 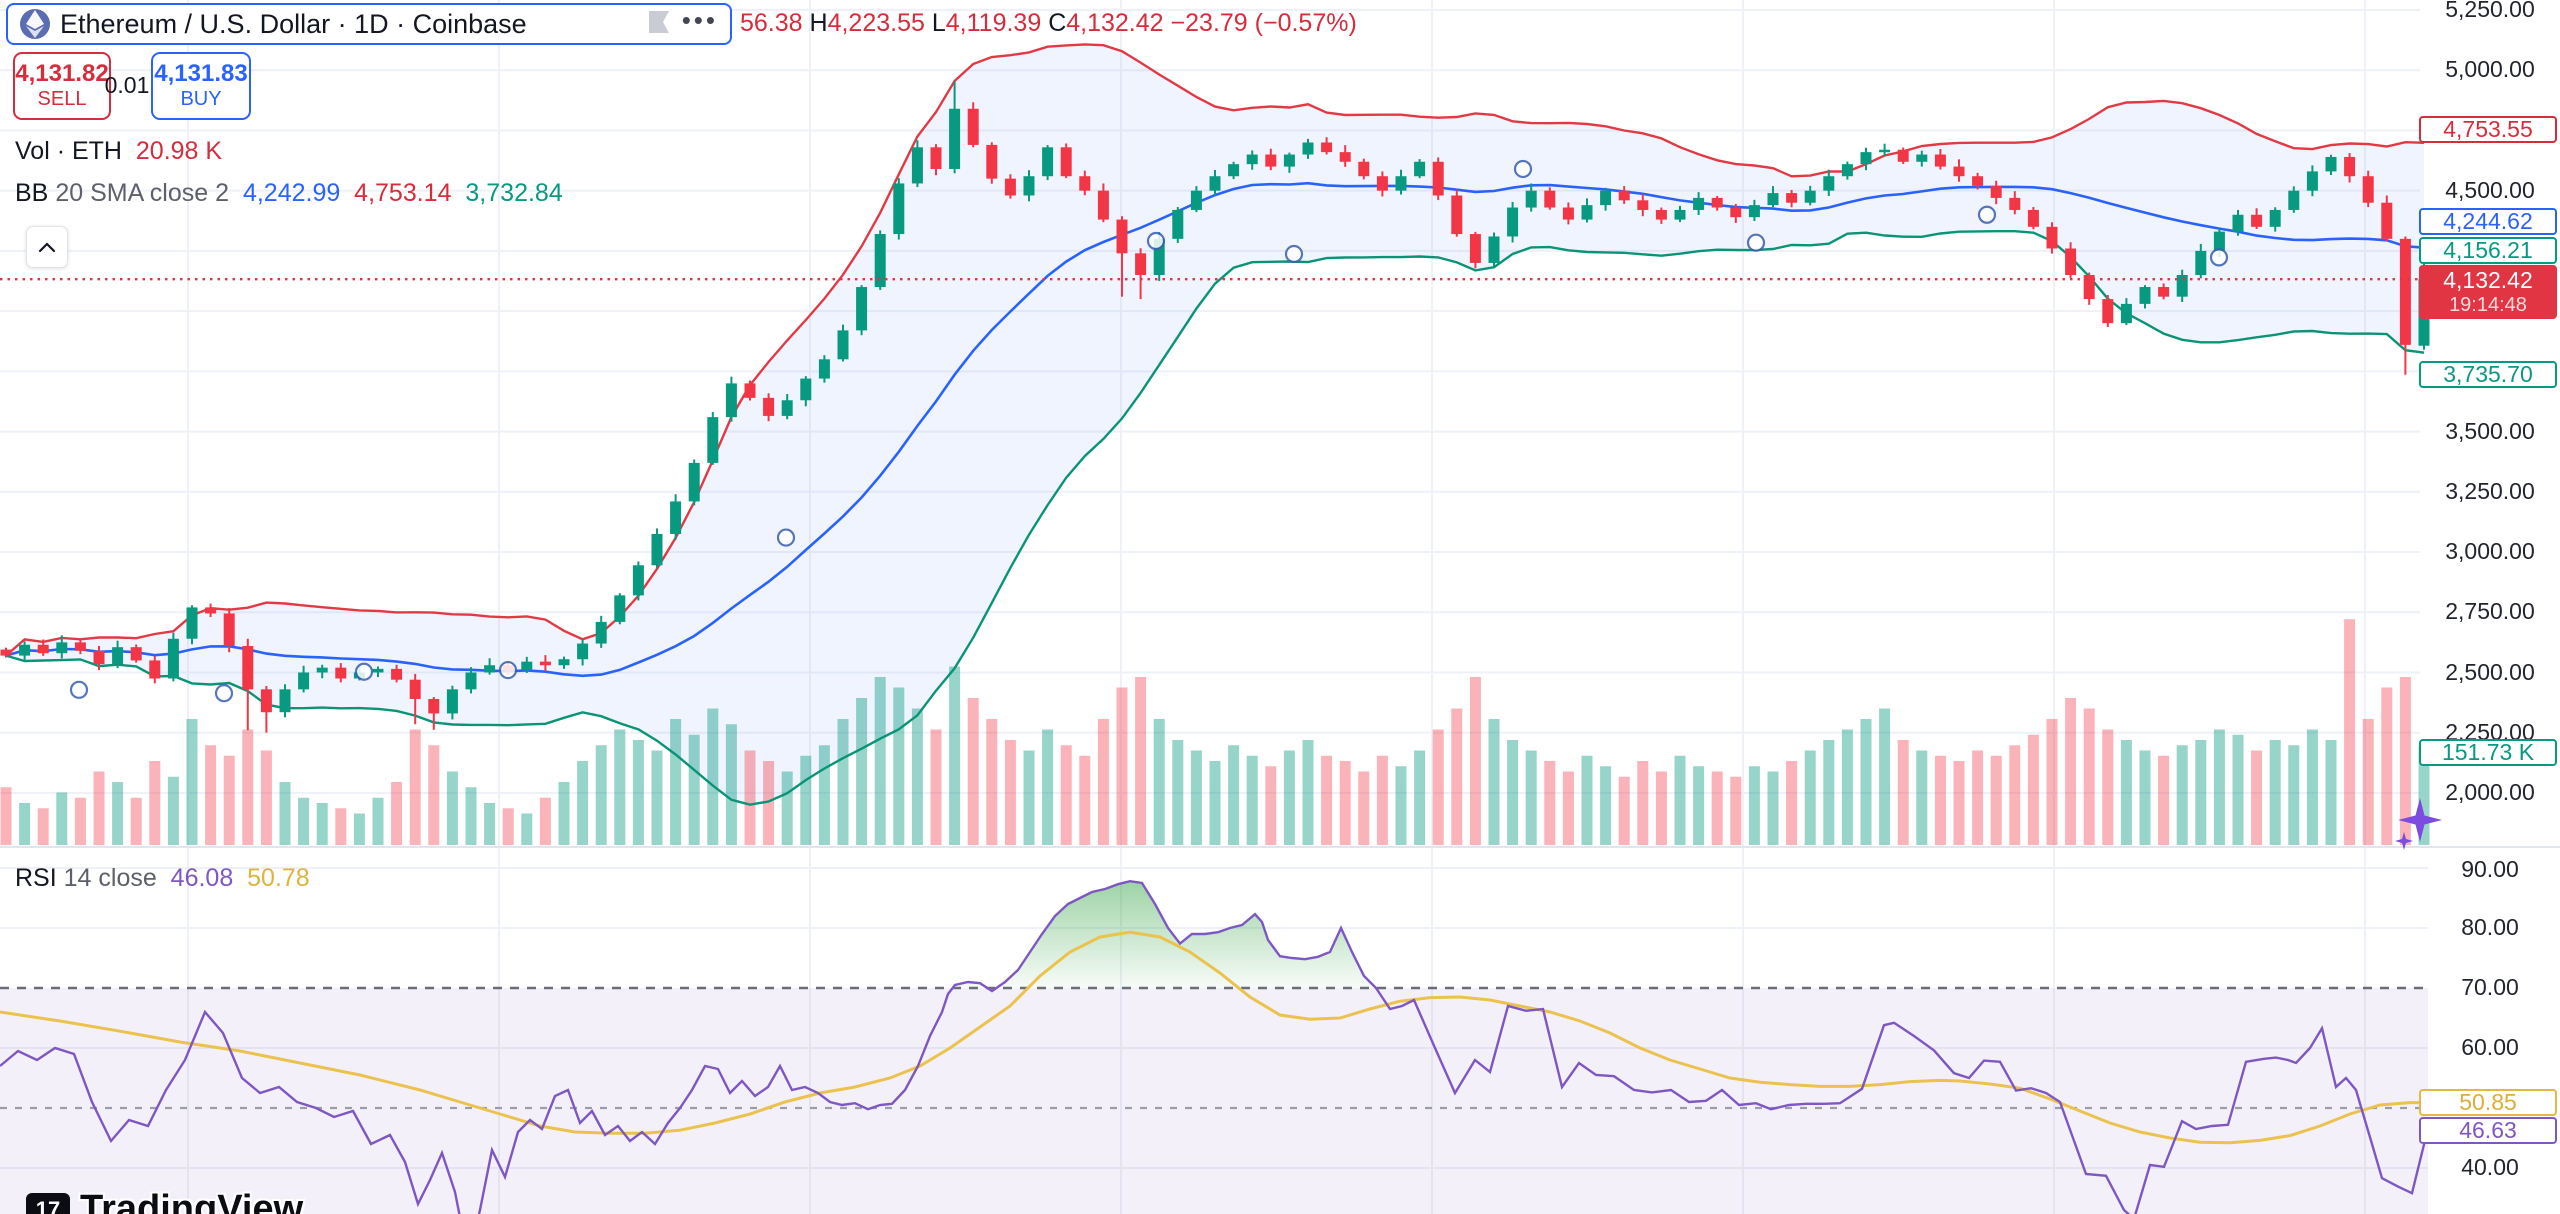 I want to click on price-badge: 151.73 K, so click(x=2488, y=752).